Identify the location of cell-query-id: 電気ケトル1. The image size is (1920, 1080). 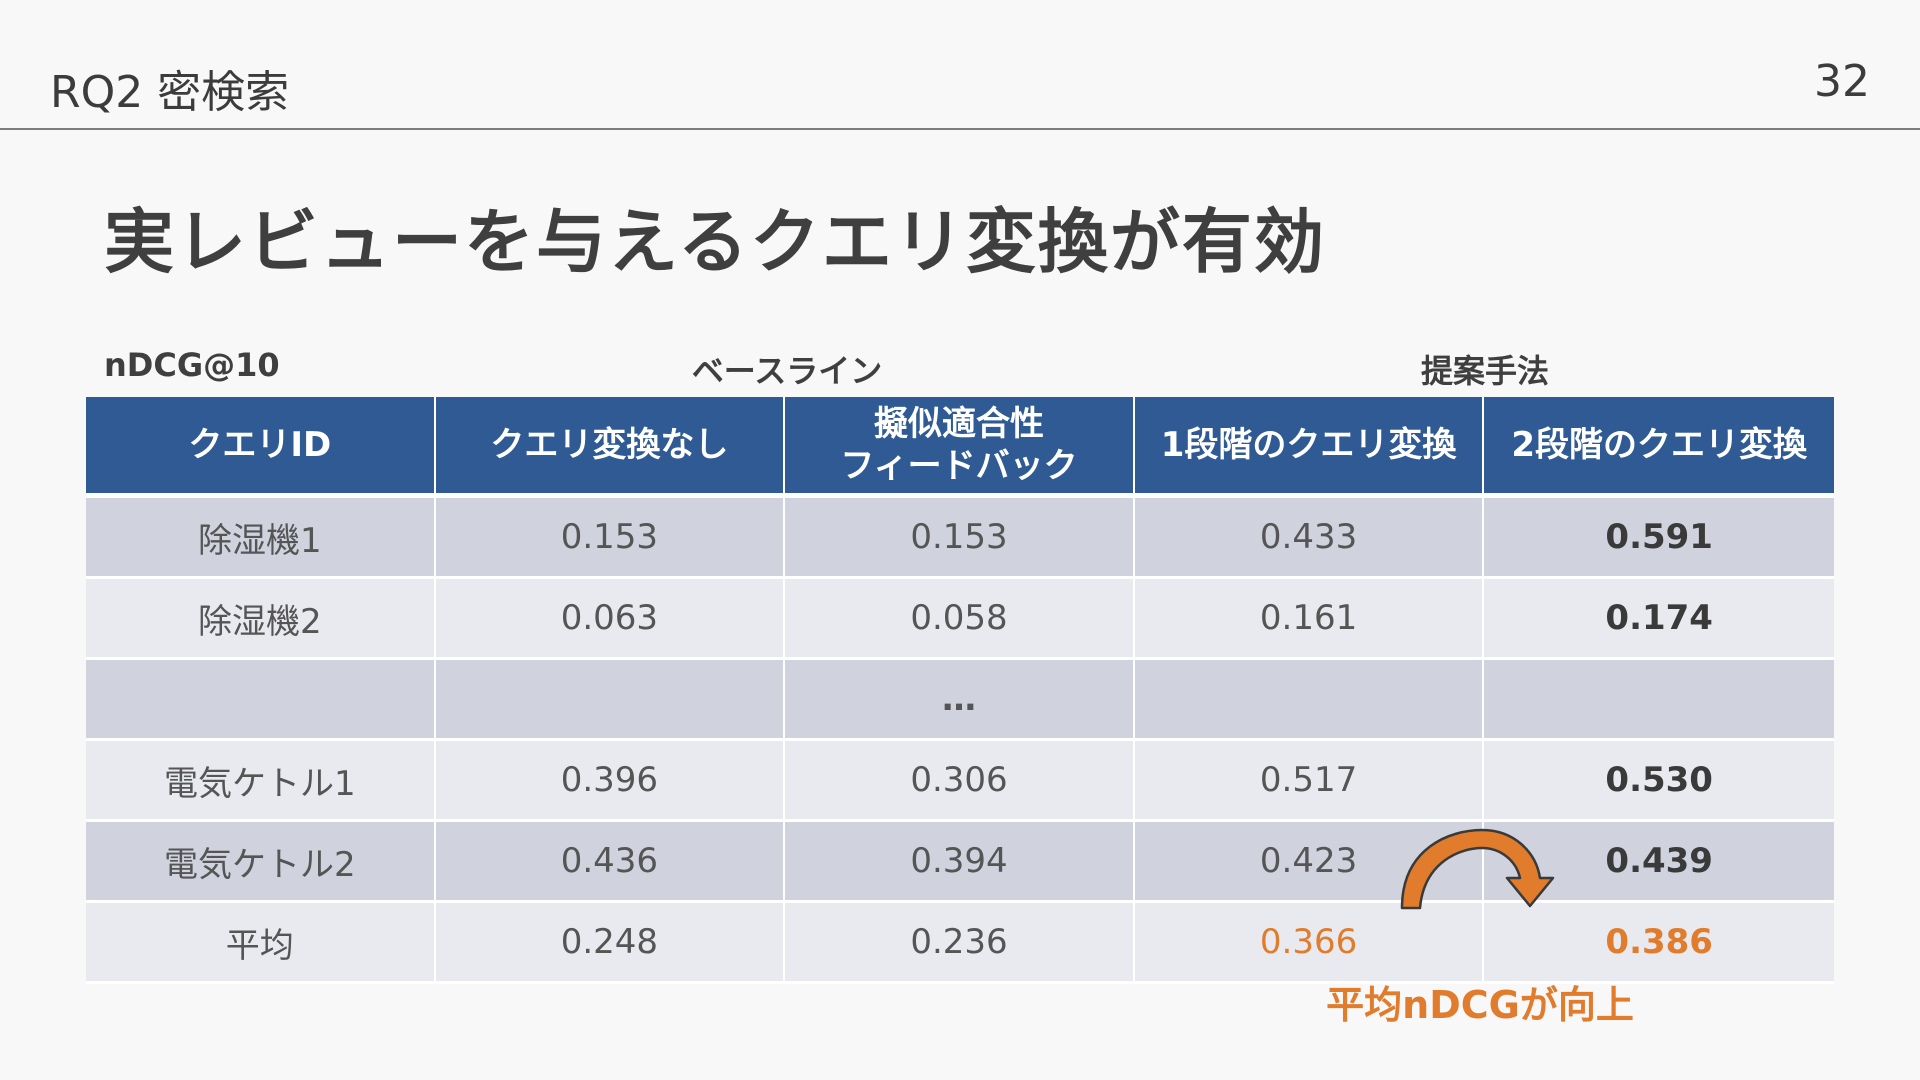
(261, 781).